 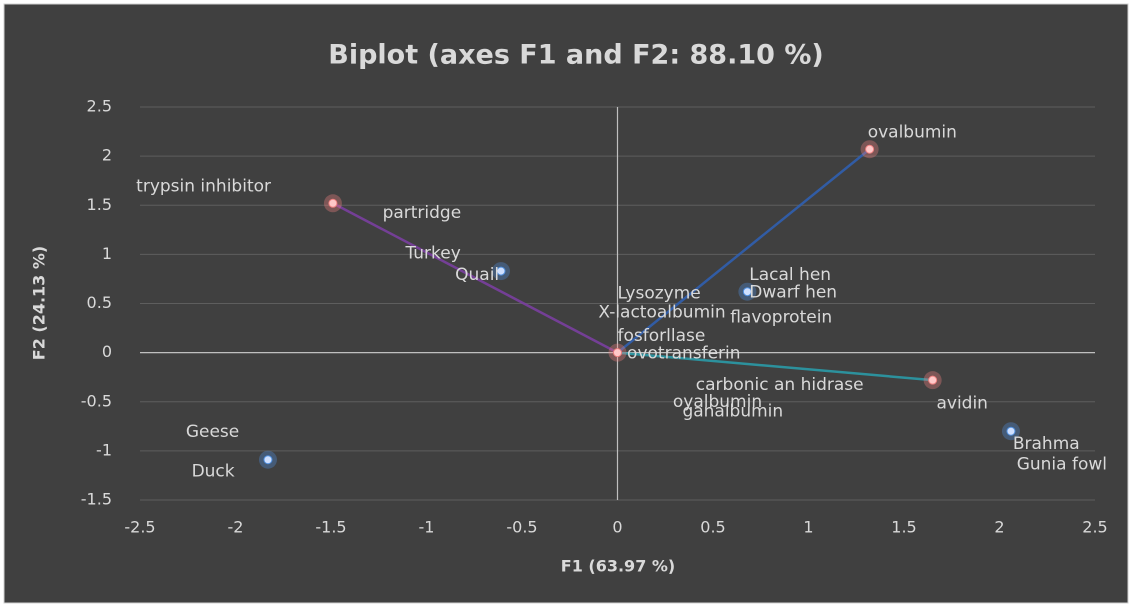 What do you see at coordinates (618, 566) in the screenshot?
I see `x-axis-label: F1 (63.97 %)` at bounding box center [618, 566].